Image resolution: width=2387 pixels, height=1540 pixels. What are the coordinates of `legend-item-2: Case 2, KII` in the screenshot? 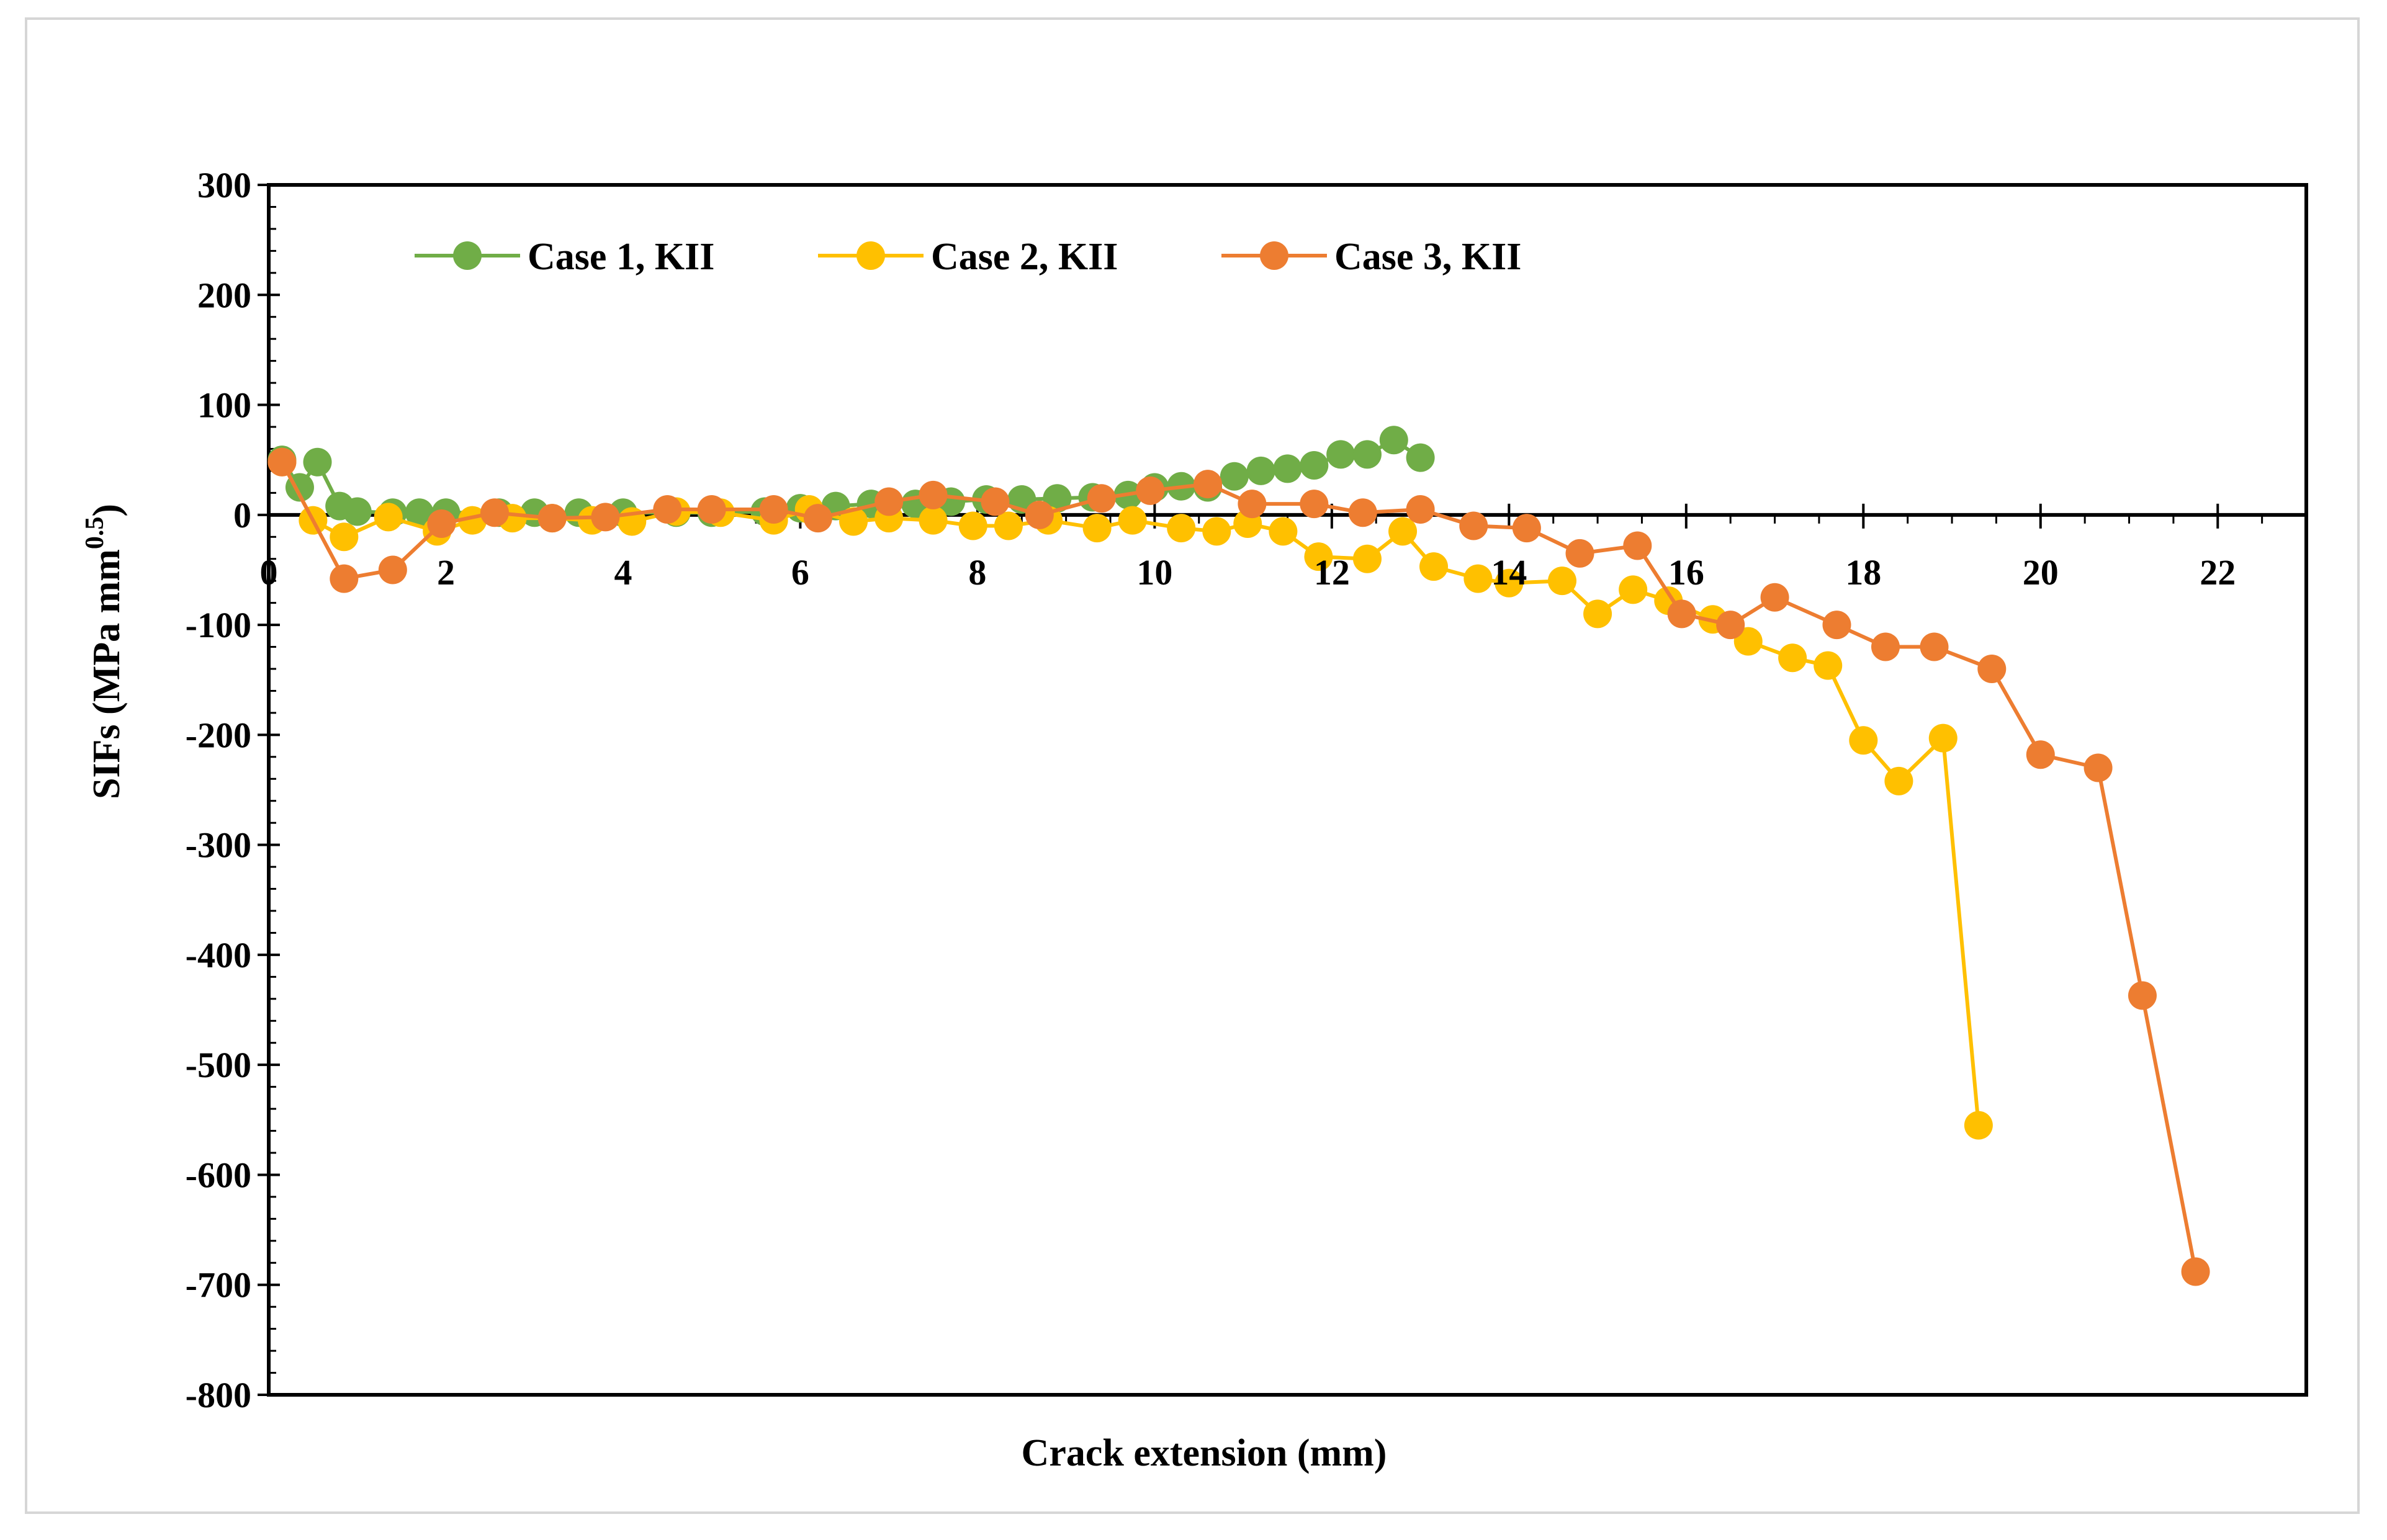 It's located at (968, 257).